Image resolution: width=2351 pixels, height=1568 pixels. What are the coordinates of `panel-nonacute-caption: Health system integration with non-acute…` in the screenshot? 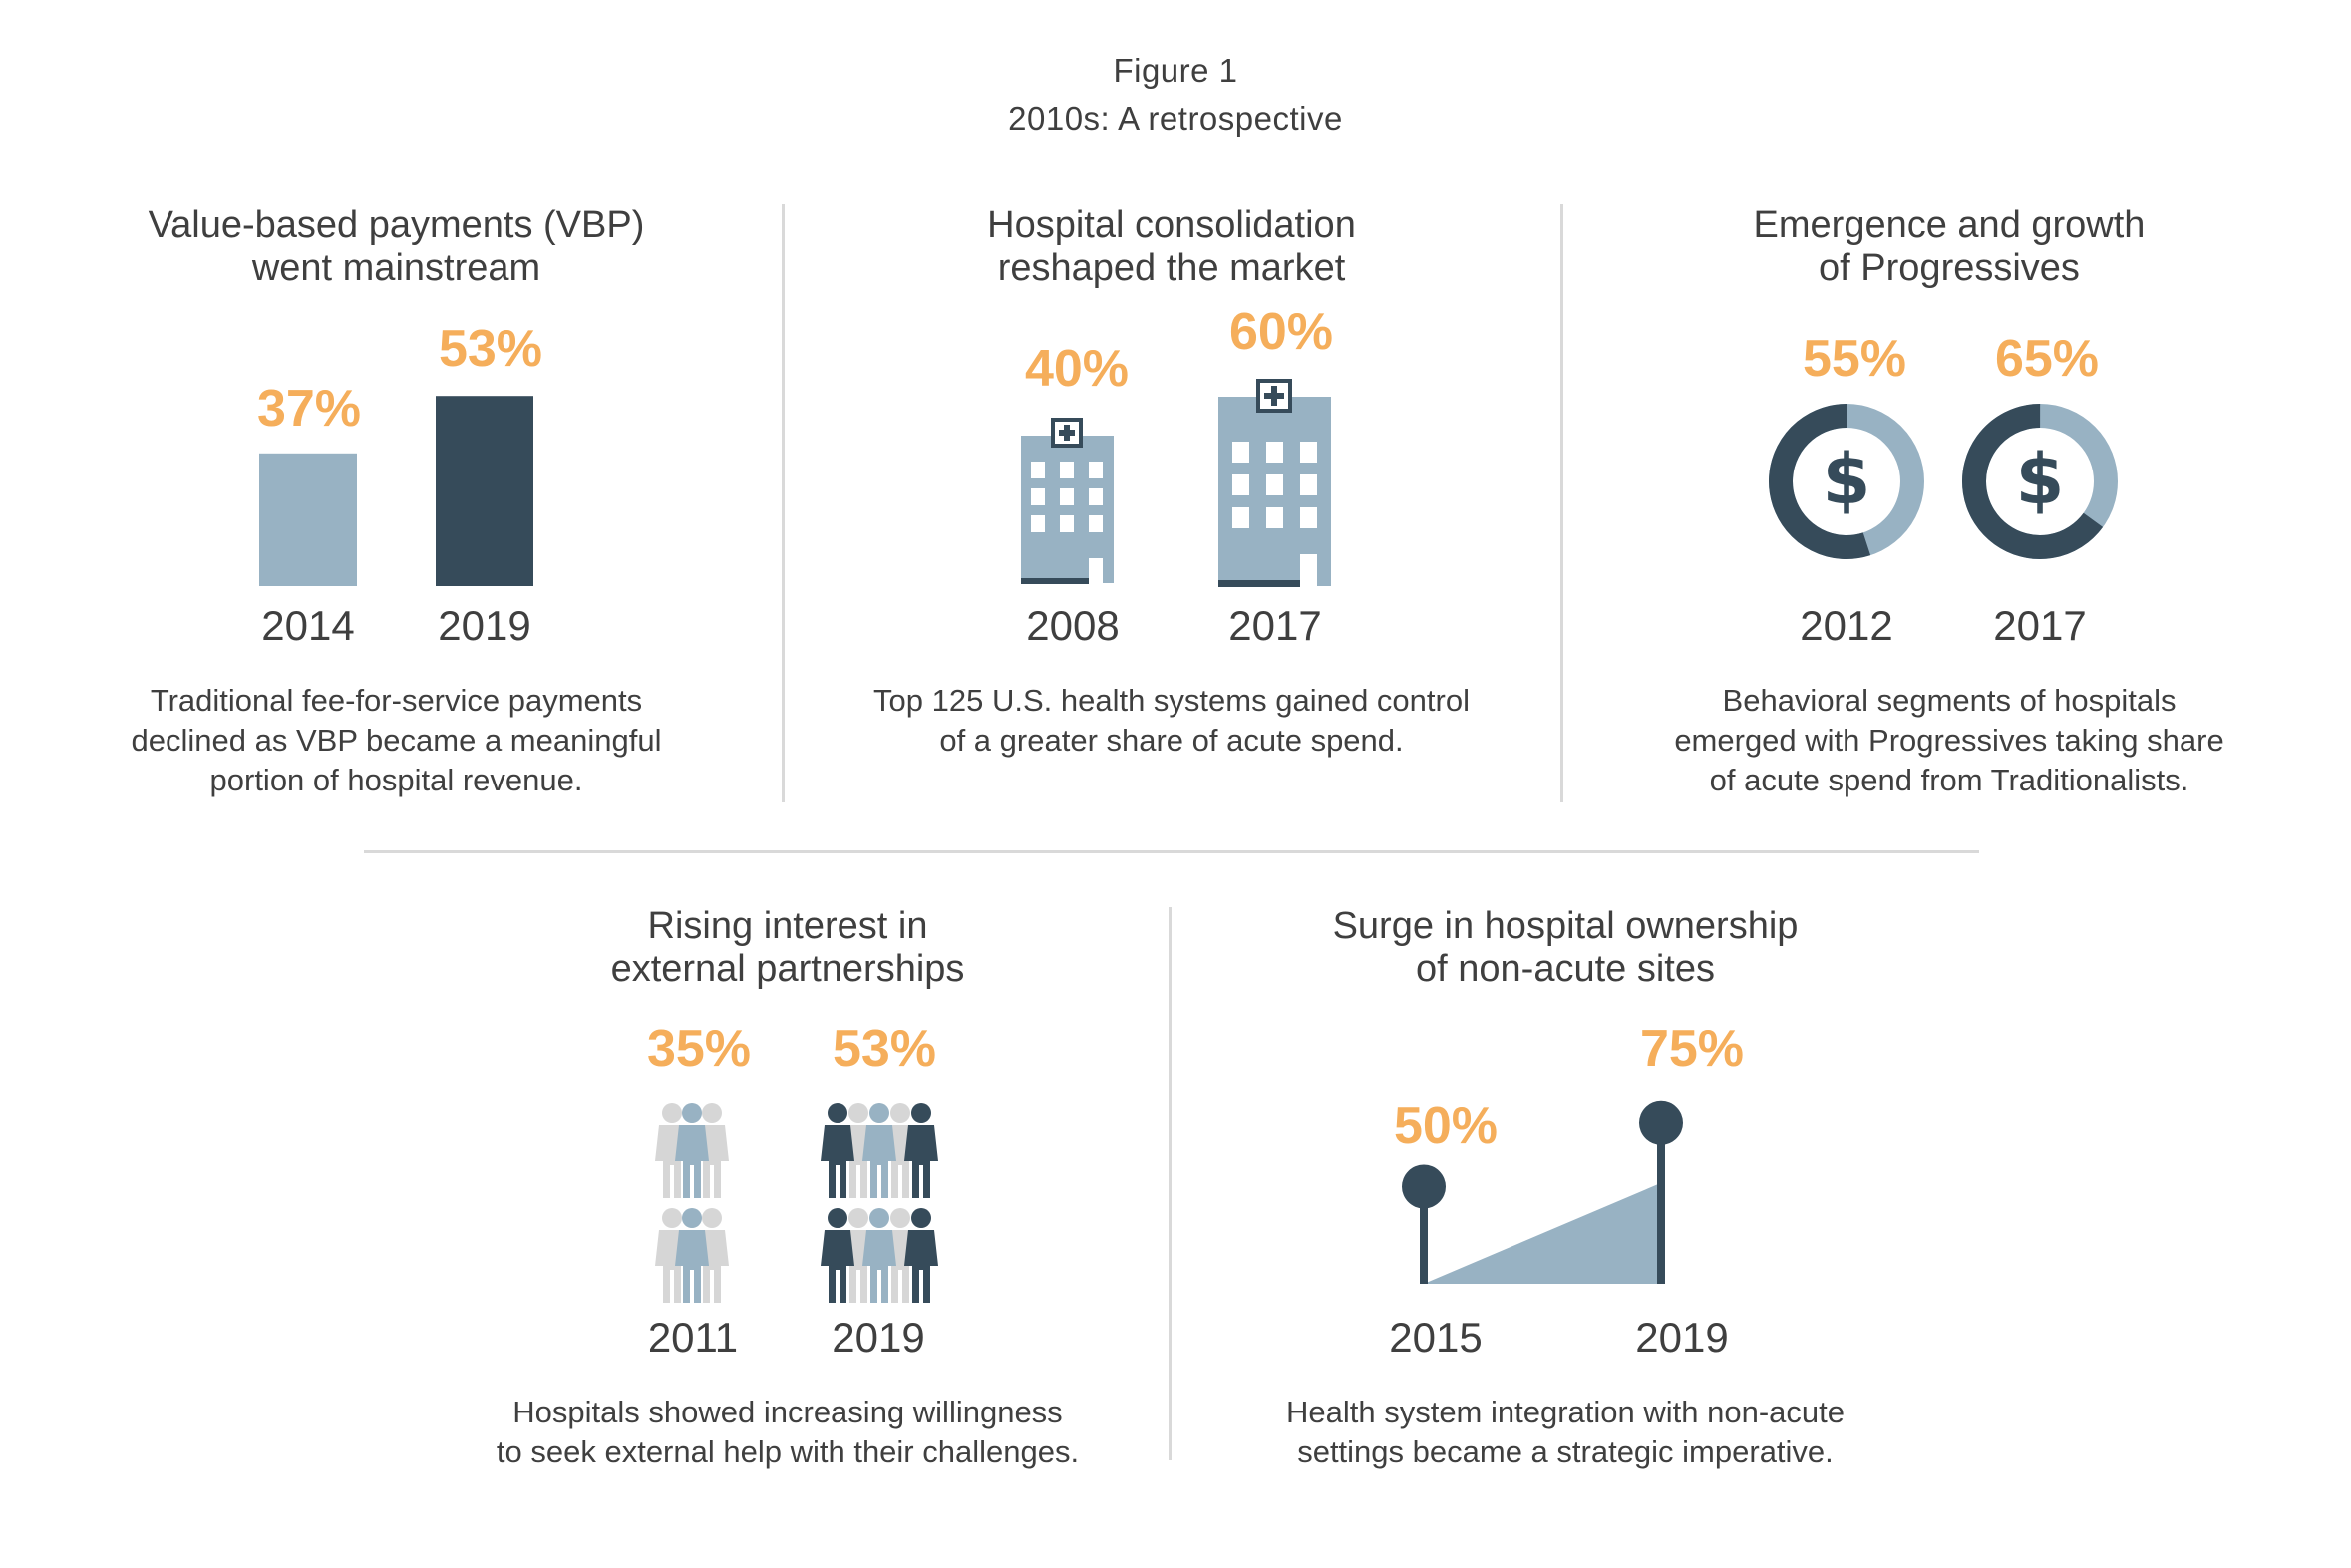 It's located at (1565, 1432).